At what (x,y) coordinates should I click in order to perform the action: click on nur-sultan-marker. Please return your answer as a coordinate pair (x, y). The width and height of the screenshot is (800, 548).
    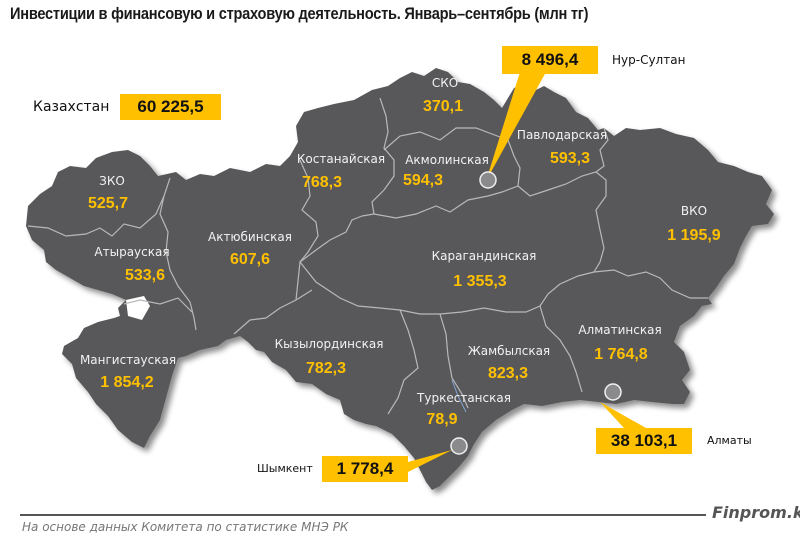
    Looking at the image, I should click on (488, 180).